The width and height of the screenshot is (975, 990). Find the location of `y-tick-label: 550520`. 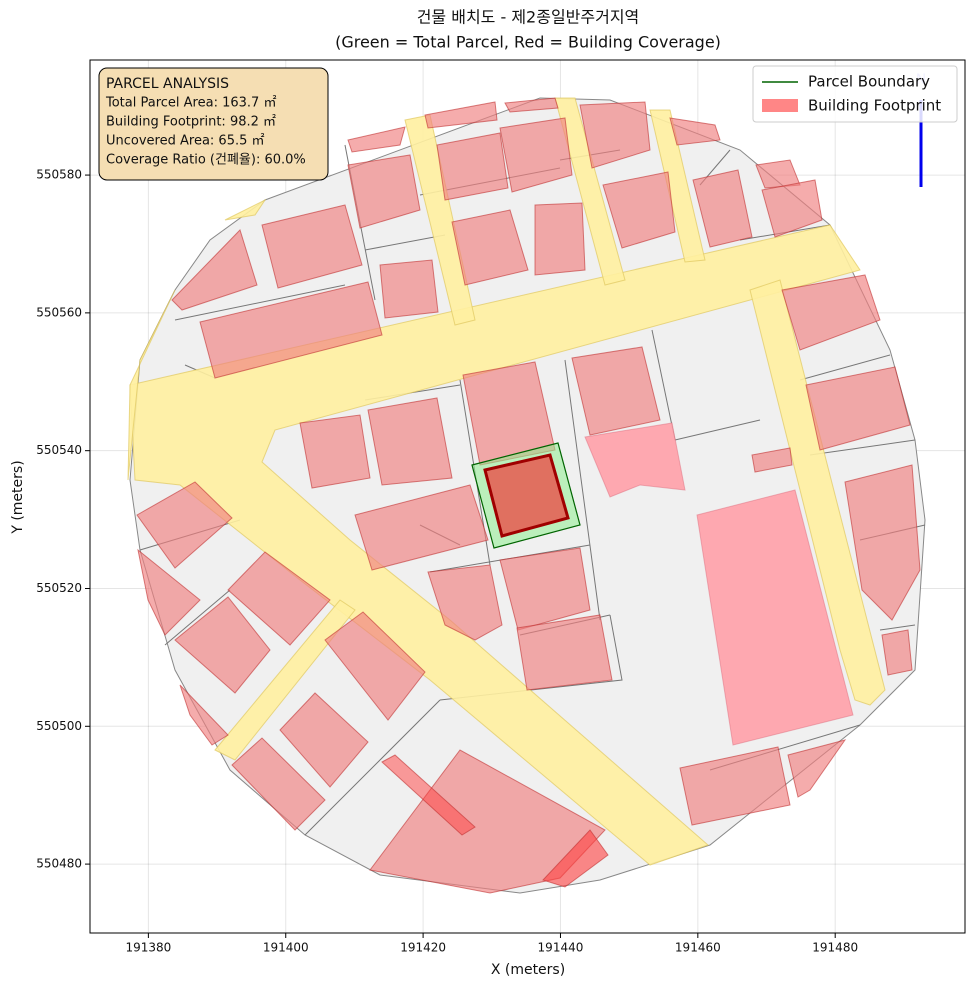

y-tick-label: 550520 is located at coordinates (59, 588).